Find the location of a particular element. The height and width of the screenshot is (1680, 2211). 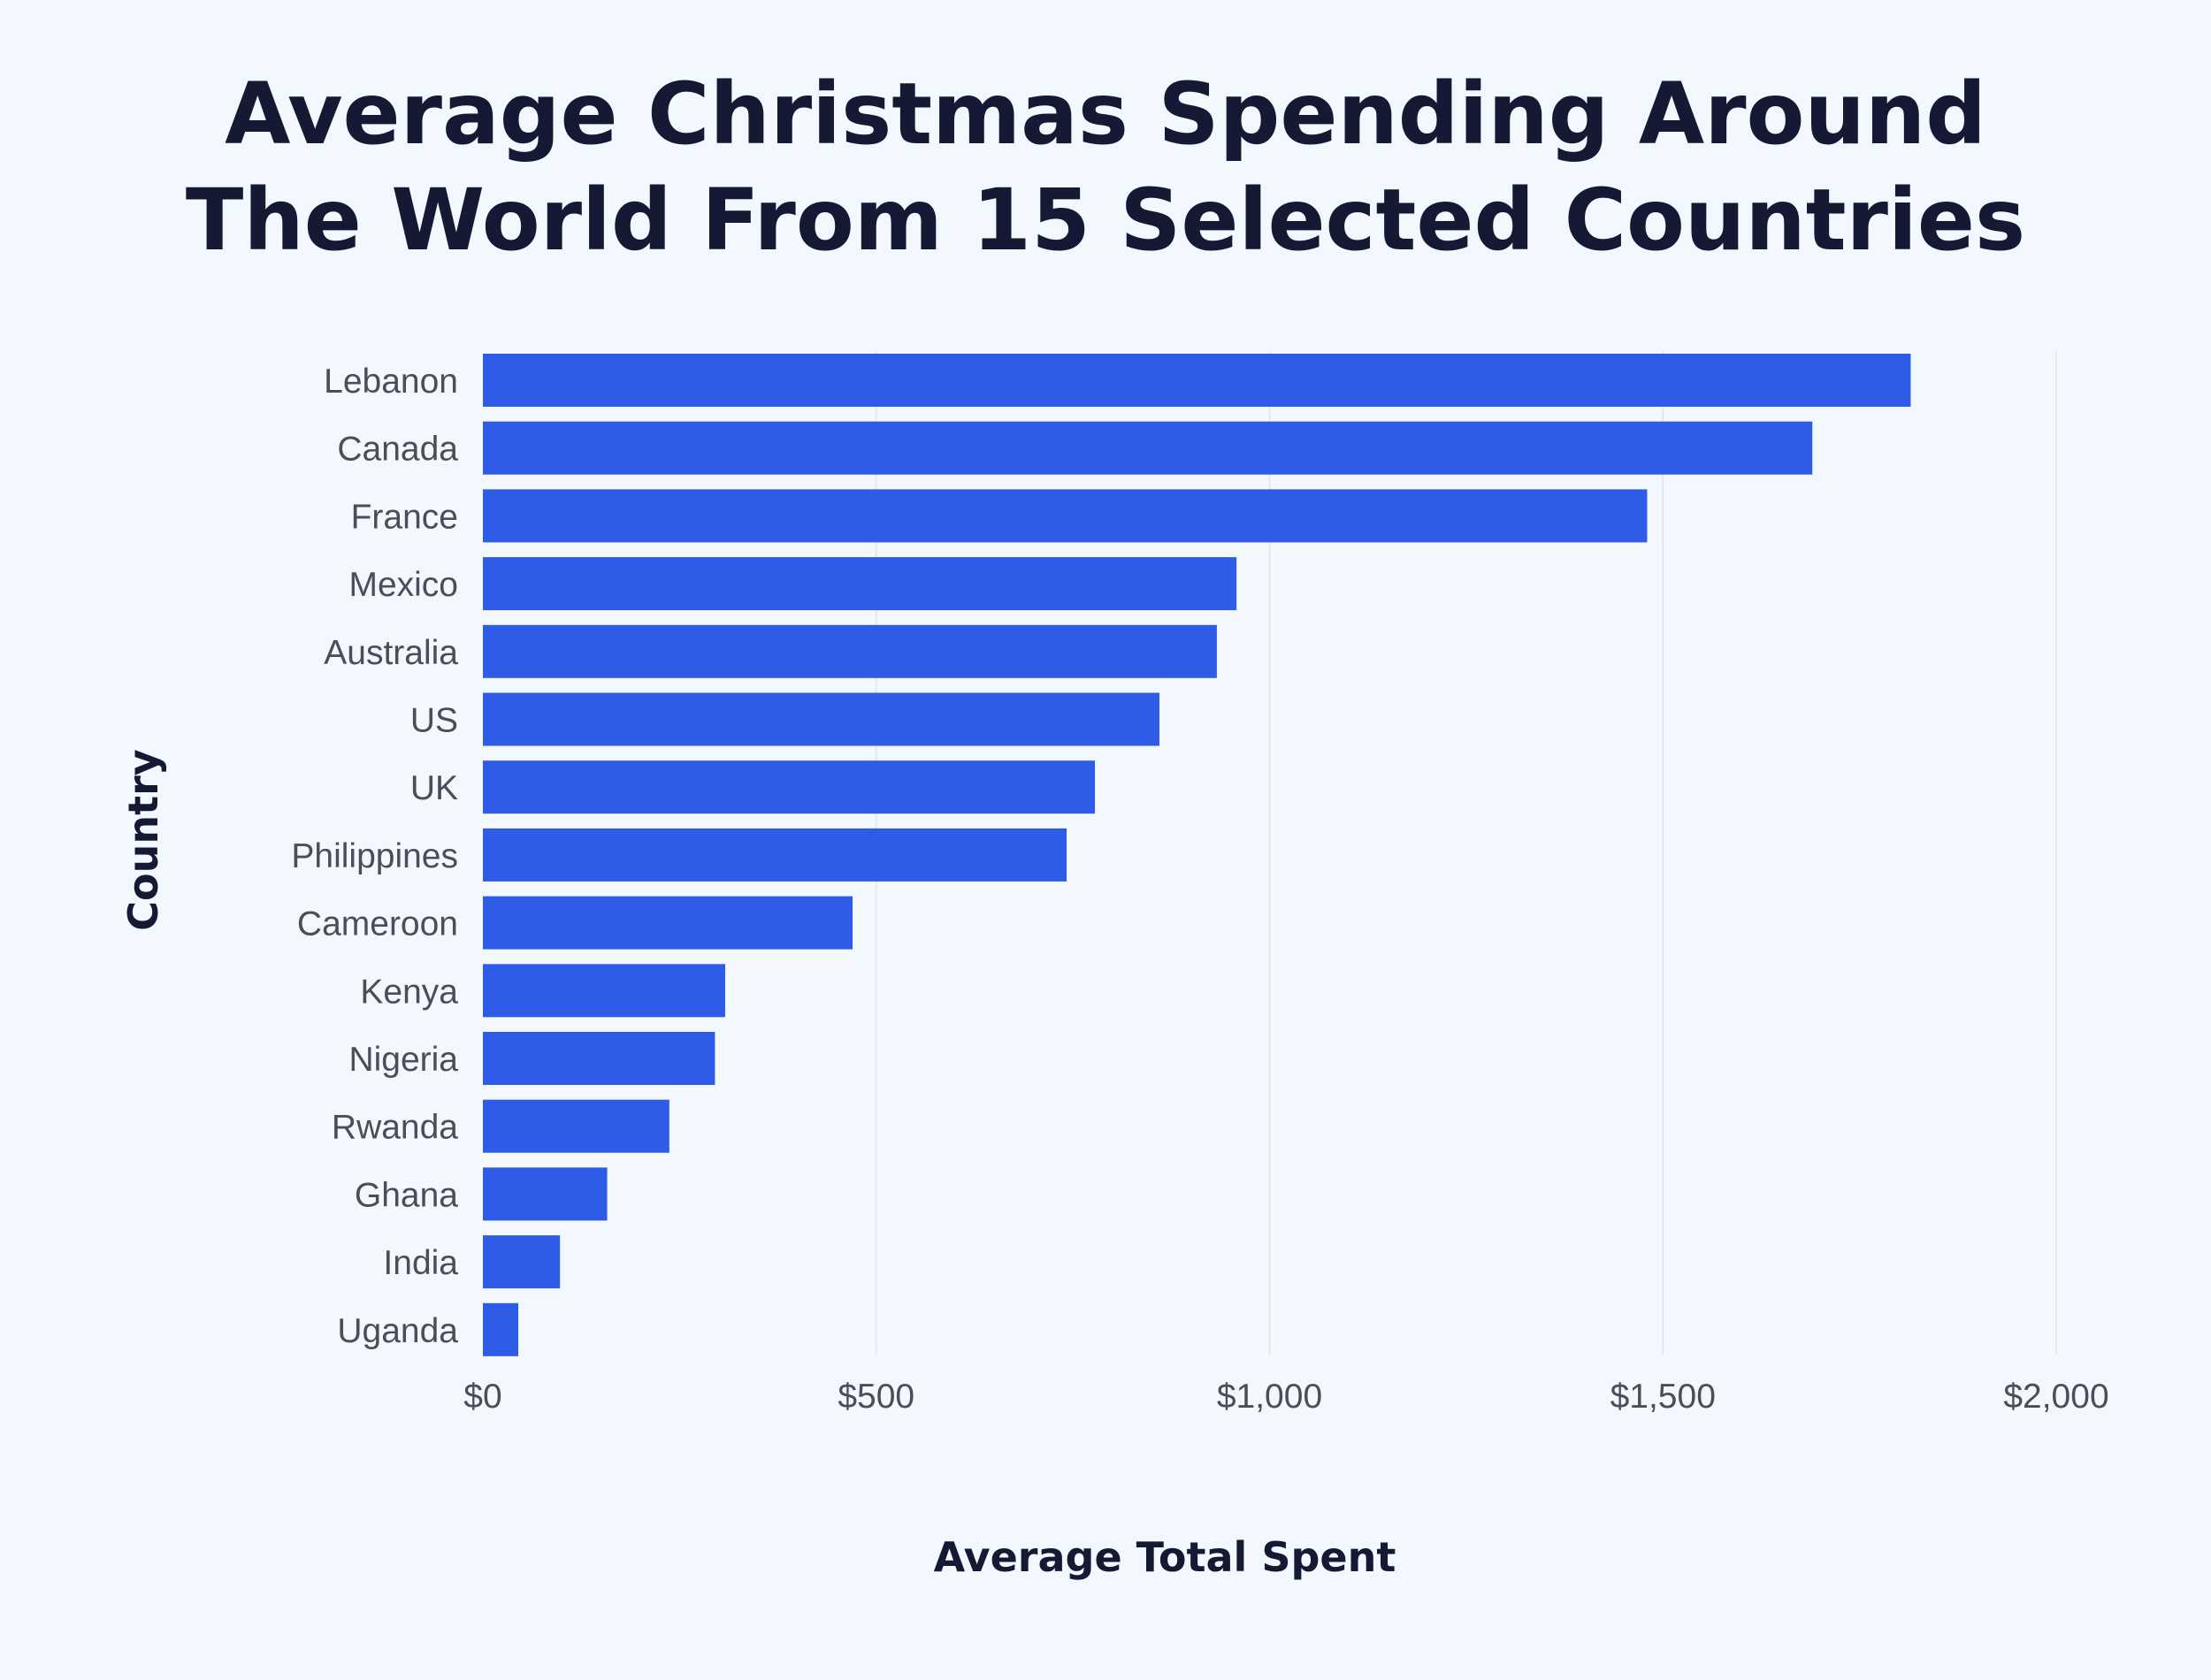

category-label-australia: Australia is located at coordinates (391, 653).